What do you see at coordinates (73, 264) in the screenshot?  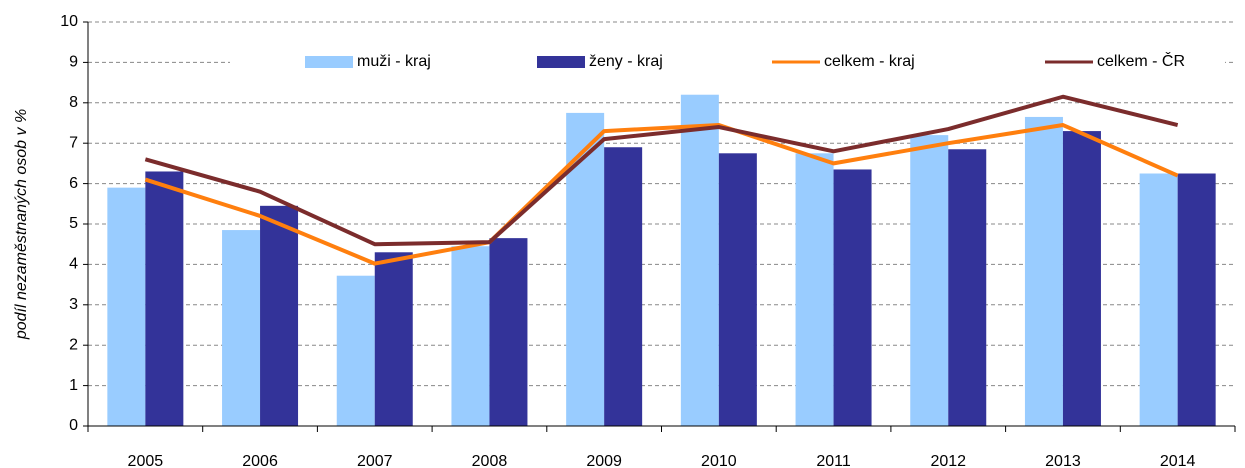 I see `y-tick-label: 4` at bounding box center [73, 264].